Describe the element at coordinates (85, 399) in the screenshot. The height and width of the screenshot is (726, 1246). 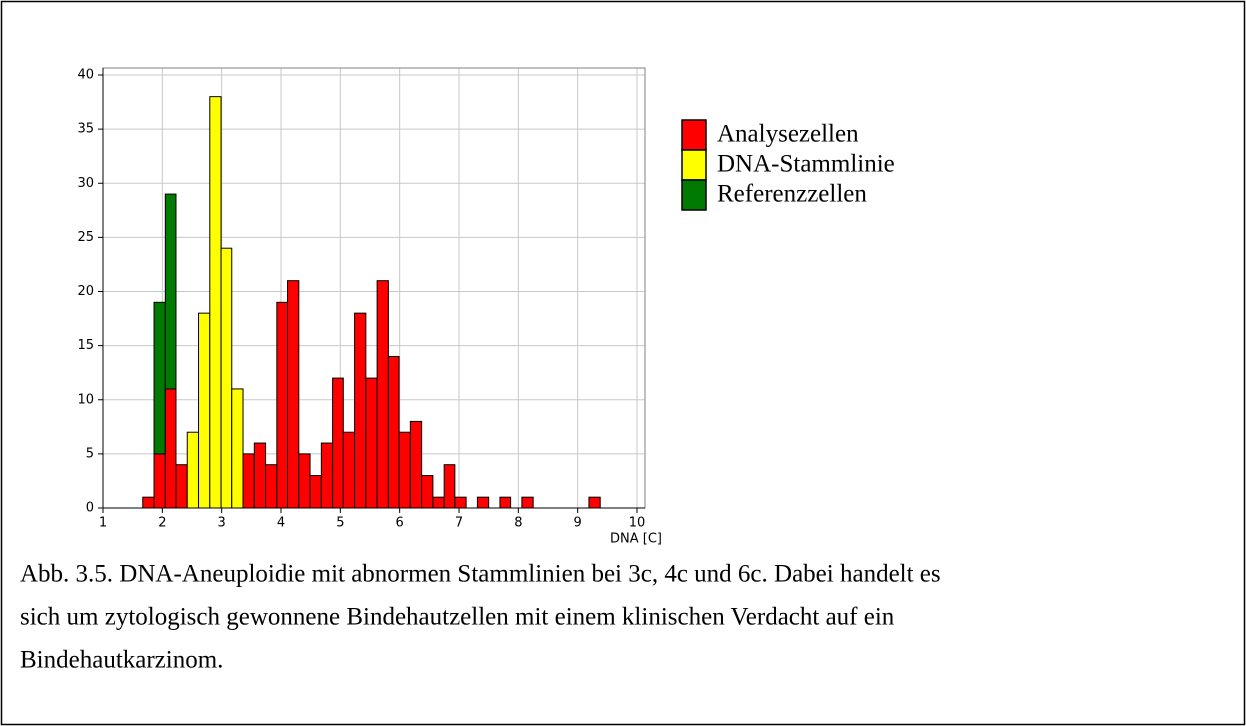
I see `y-tick-label: 10` at that location.